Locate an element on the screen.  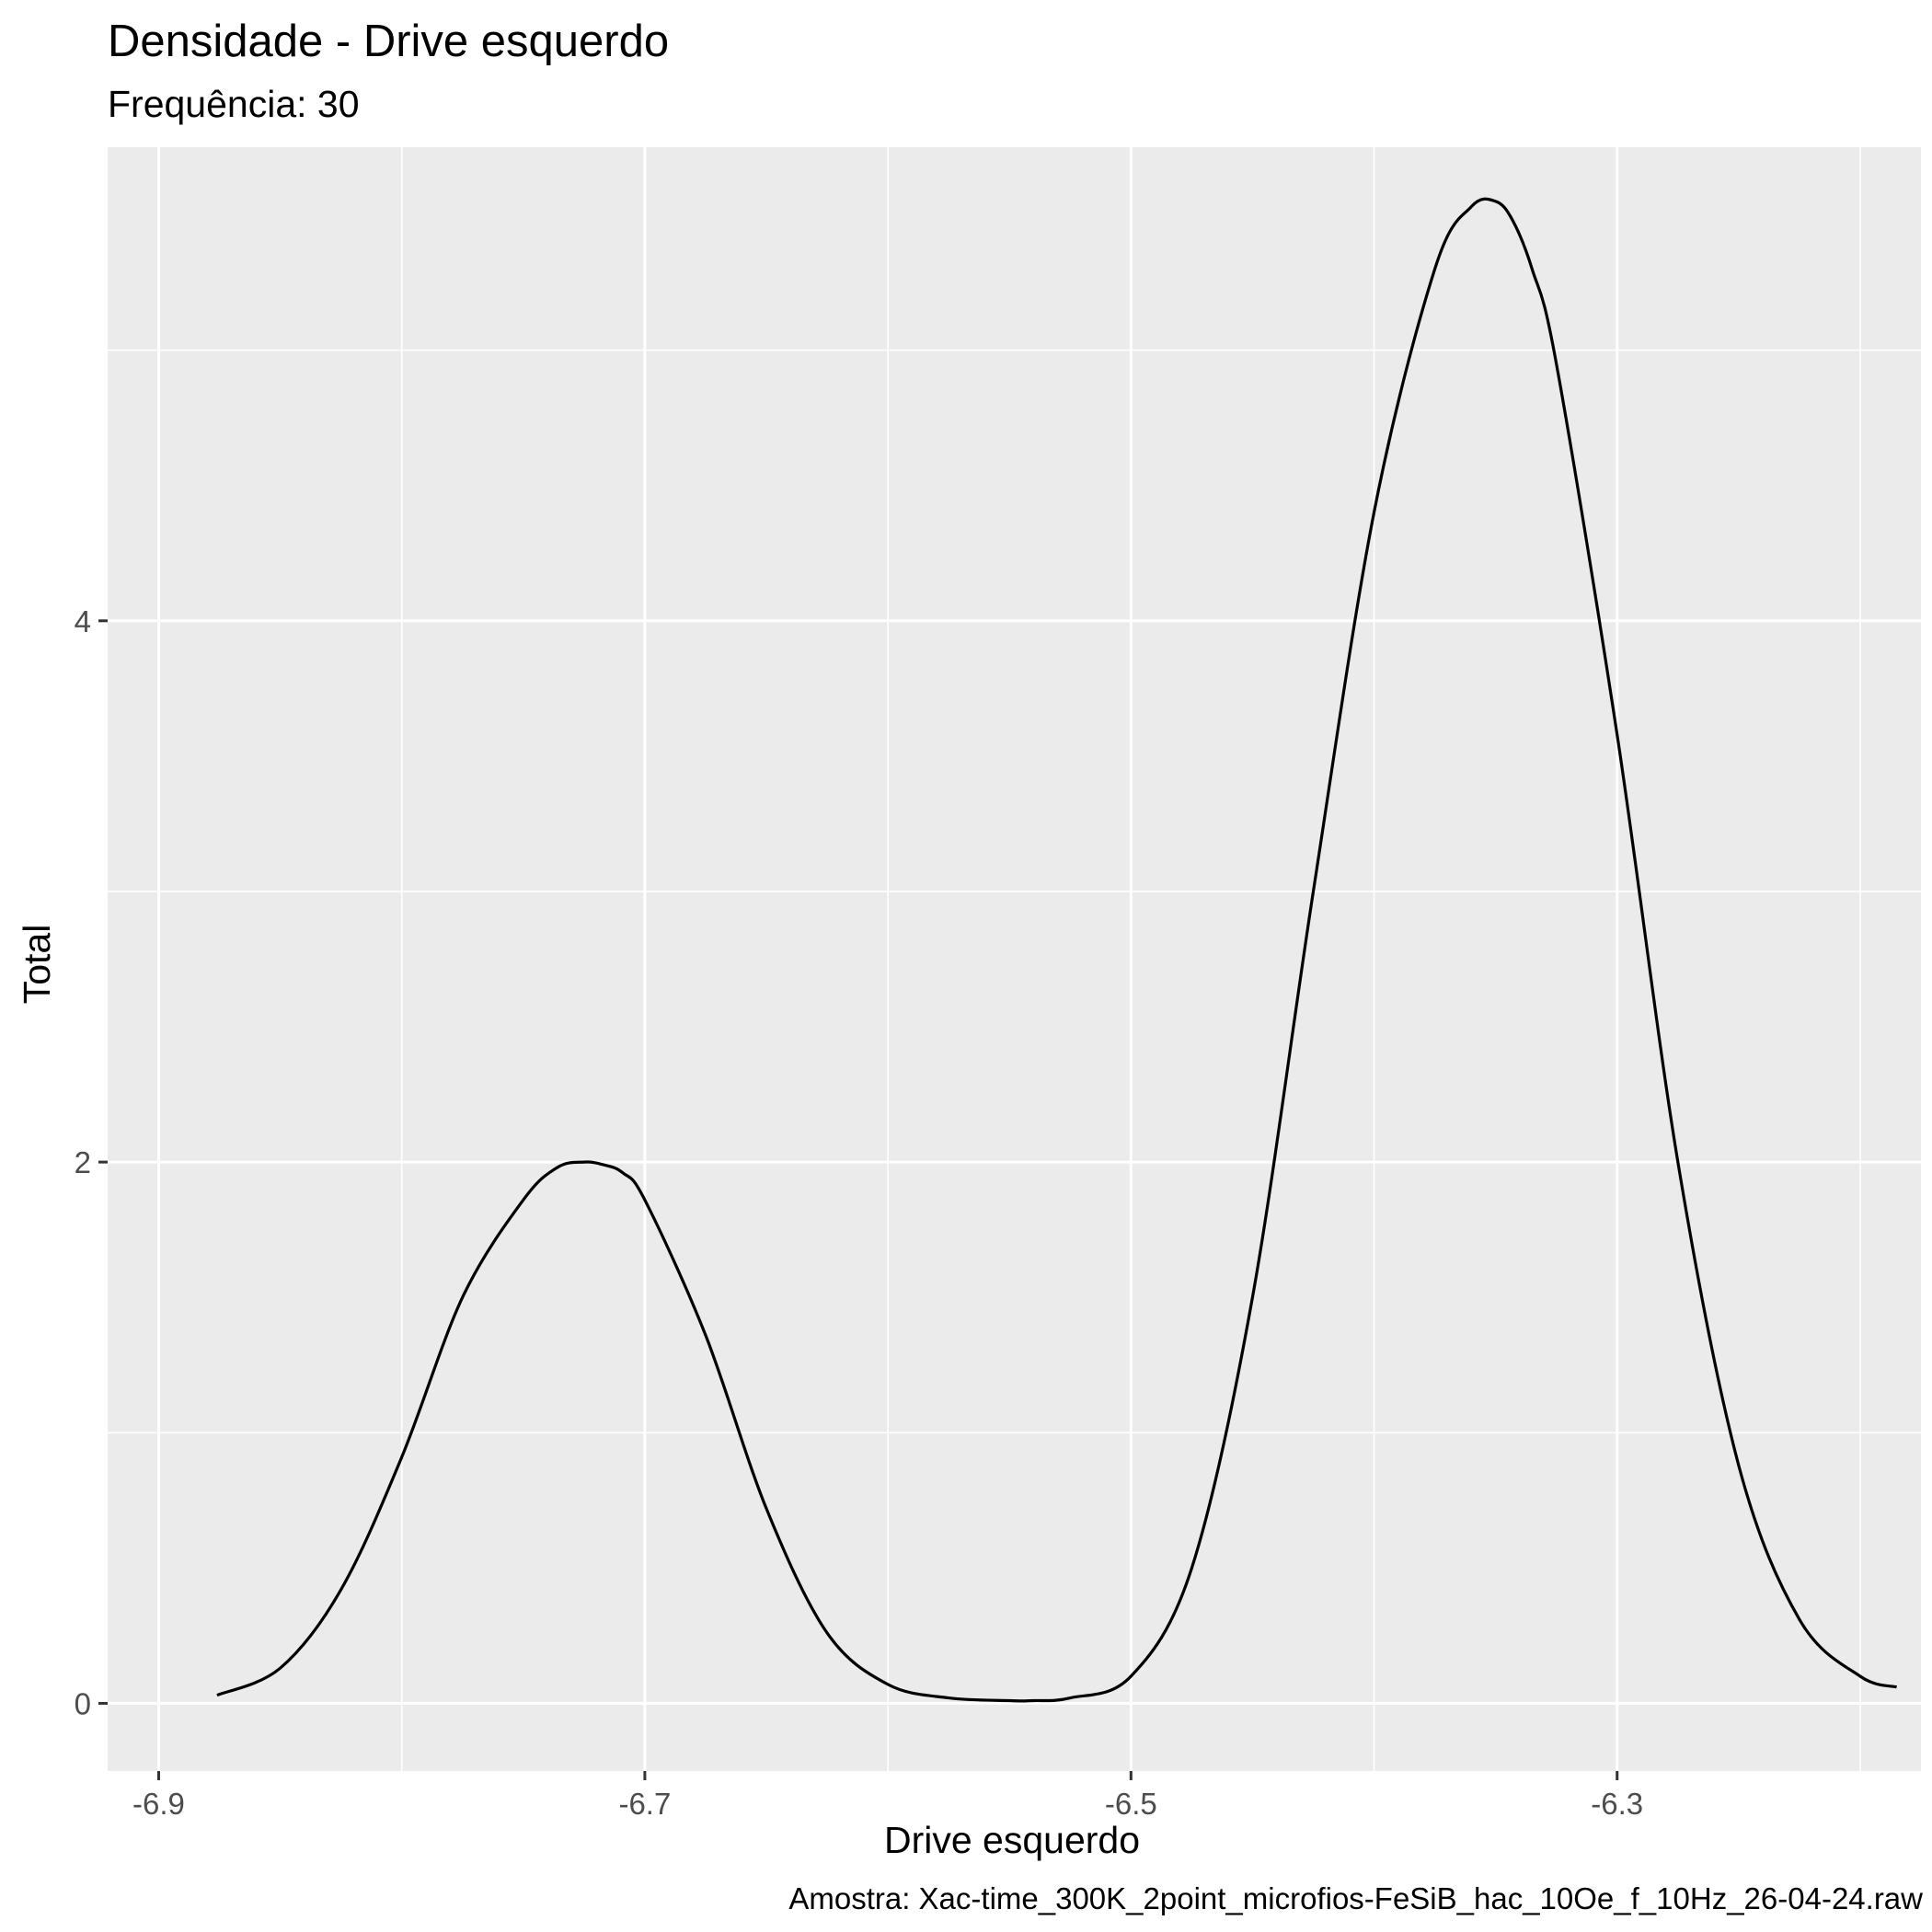
chart-title: Densidade - Drive esquerdo is located at coordinates (389, 41).